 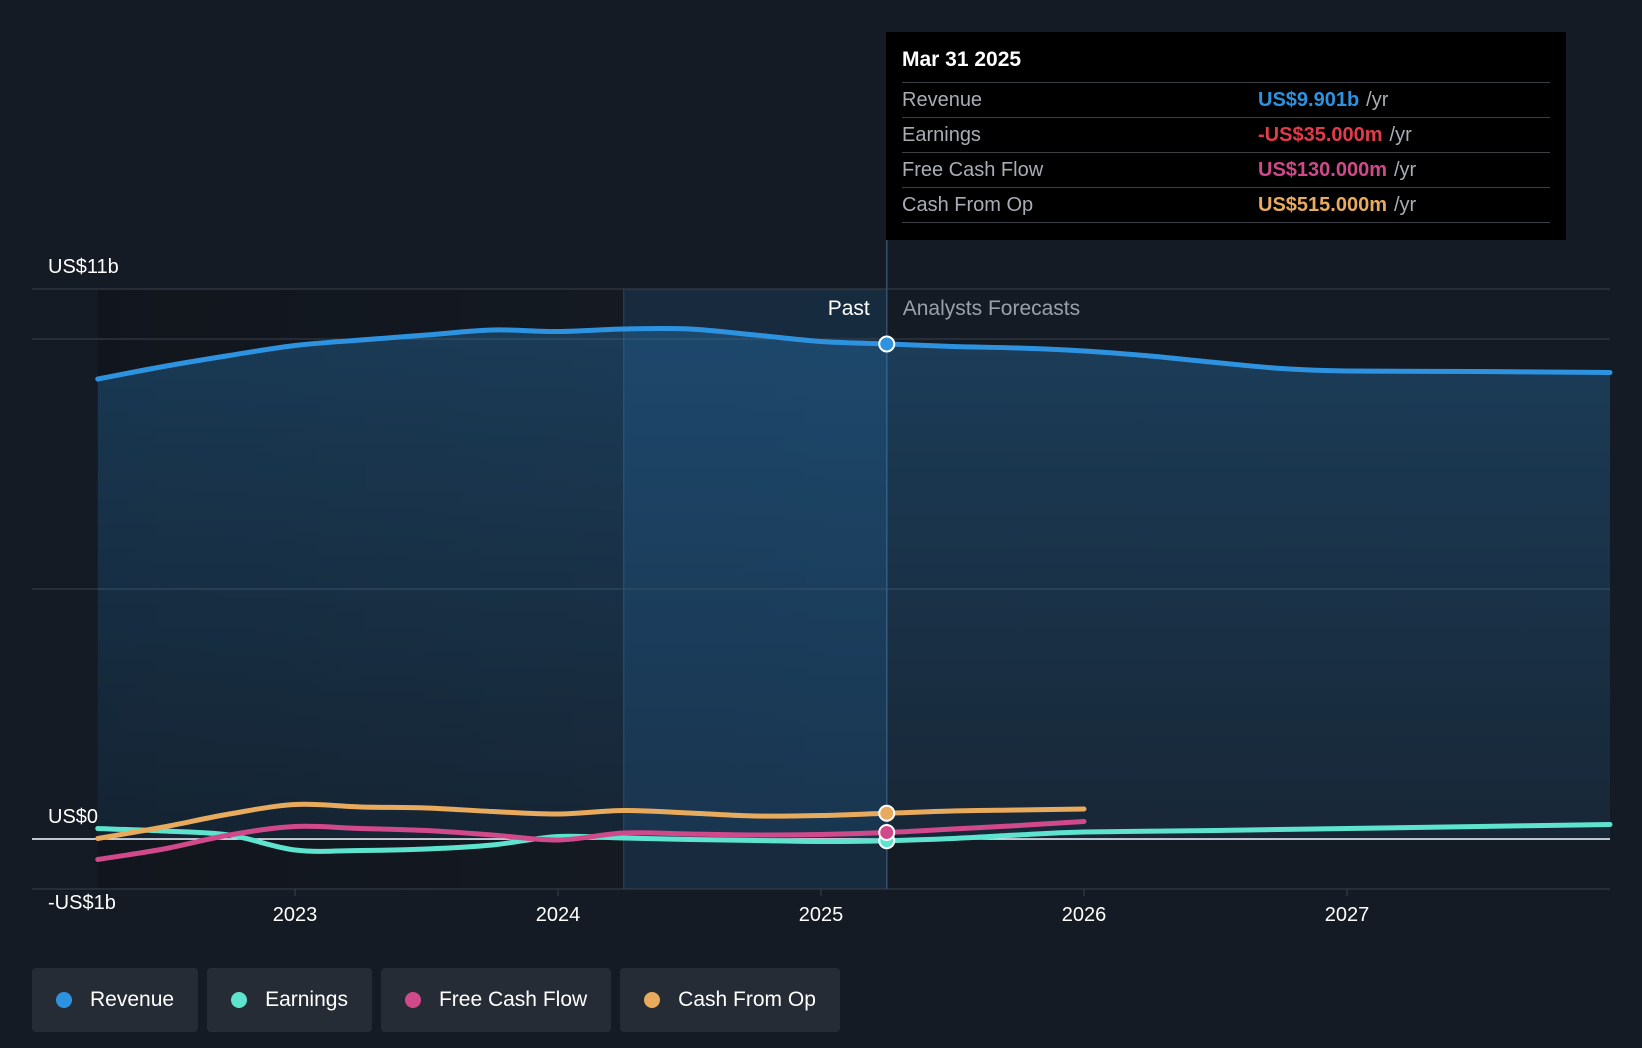 What do you see at coordinates (295, 915) in the screenshot?
I see `x-tick-label: 2023` at bounding box center [295, 915].